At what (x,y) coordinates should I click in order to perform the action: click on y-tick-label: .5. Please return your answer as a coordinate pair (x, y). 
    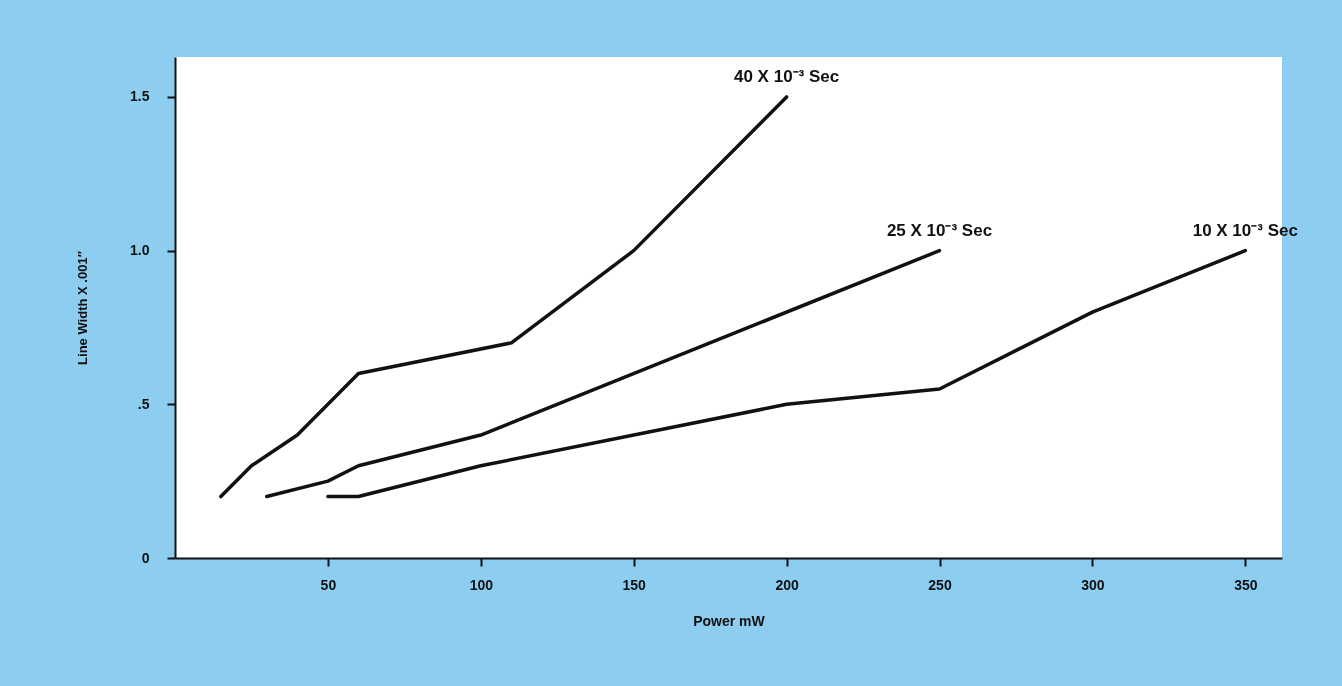
    Looking at the image, I should click on (143, 403).